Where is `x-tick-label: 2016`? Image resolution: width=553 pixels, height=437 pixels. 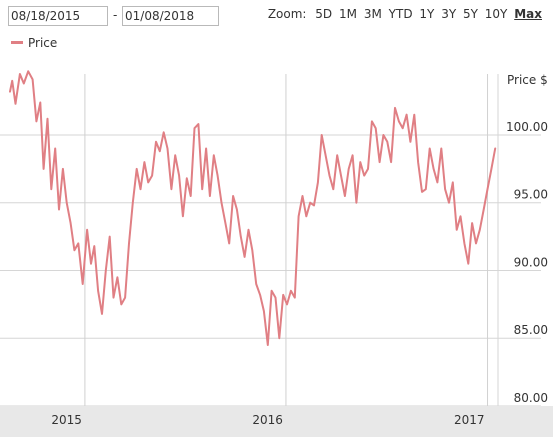
x-tick-label: 2016 is located at coordinates (267, 420).